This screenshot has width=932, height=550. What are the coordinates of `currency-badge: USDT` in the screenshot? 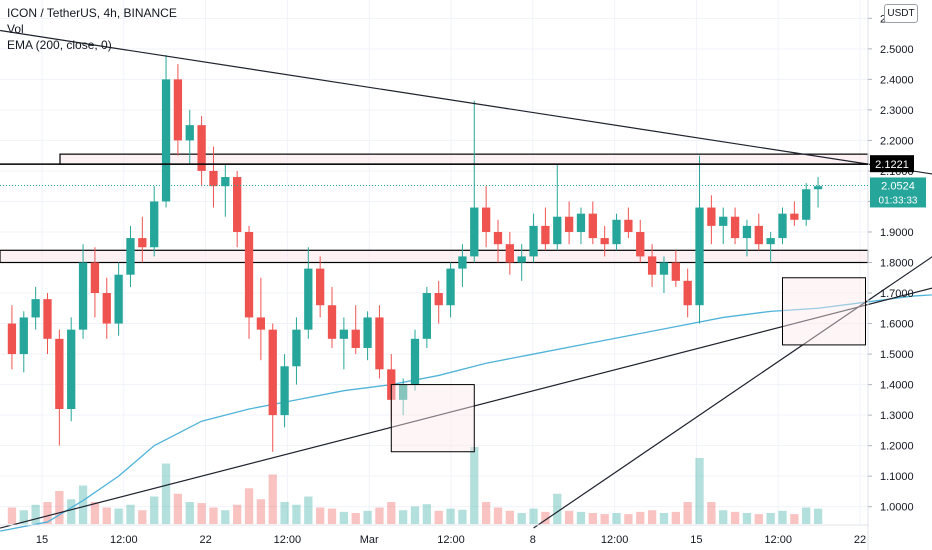 It's located at (901, 13).